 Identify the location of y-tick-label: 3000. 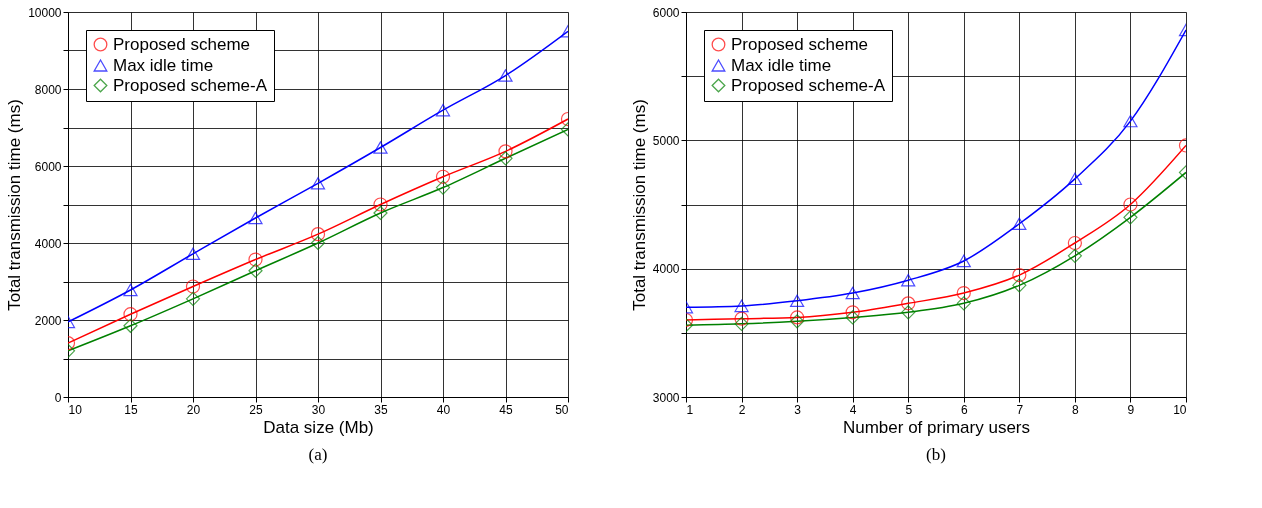
(666, 397).